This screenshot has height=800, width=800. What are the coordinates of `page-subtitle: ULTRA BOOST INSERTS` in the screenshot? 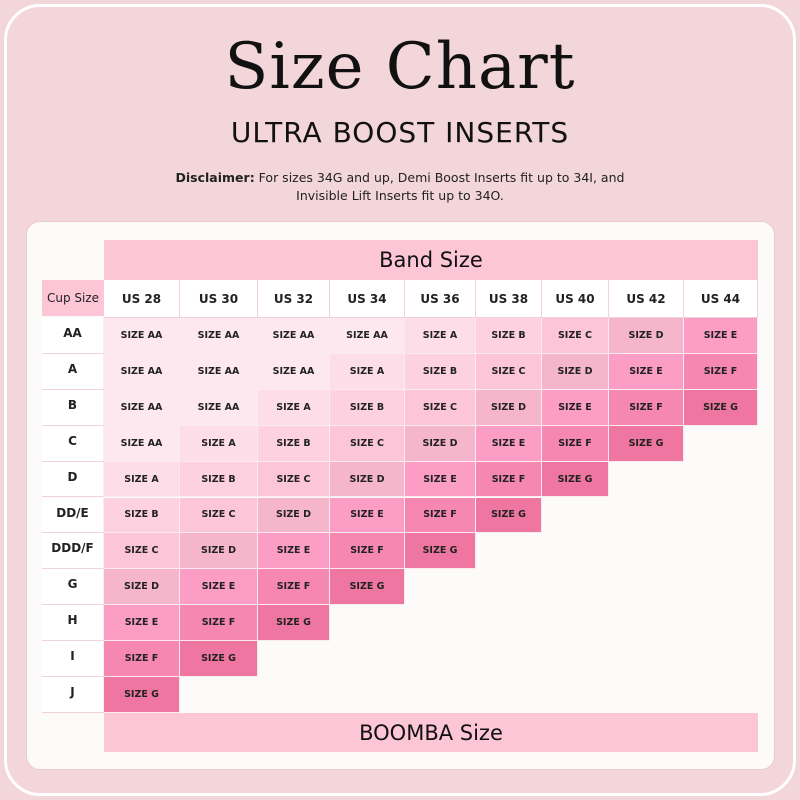 It's located at (400, 132).